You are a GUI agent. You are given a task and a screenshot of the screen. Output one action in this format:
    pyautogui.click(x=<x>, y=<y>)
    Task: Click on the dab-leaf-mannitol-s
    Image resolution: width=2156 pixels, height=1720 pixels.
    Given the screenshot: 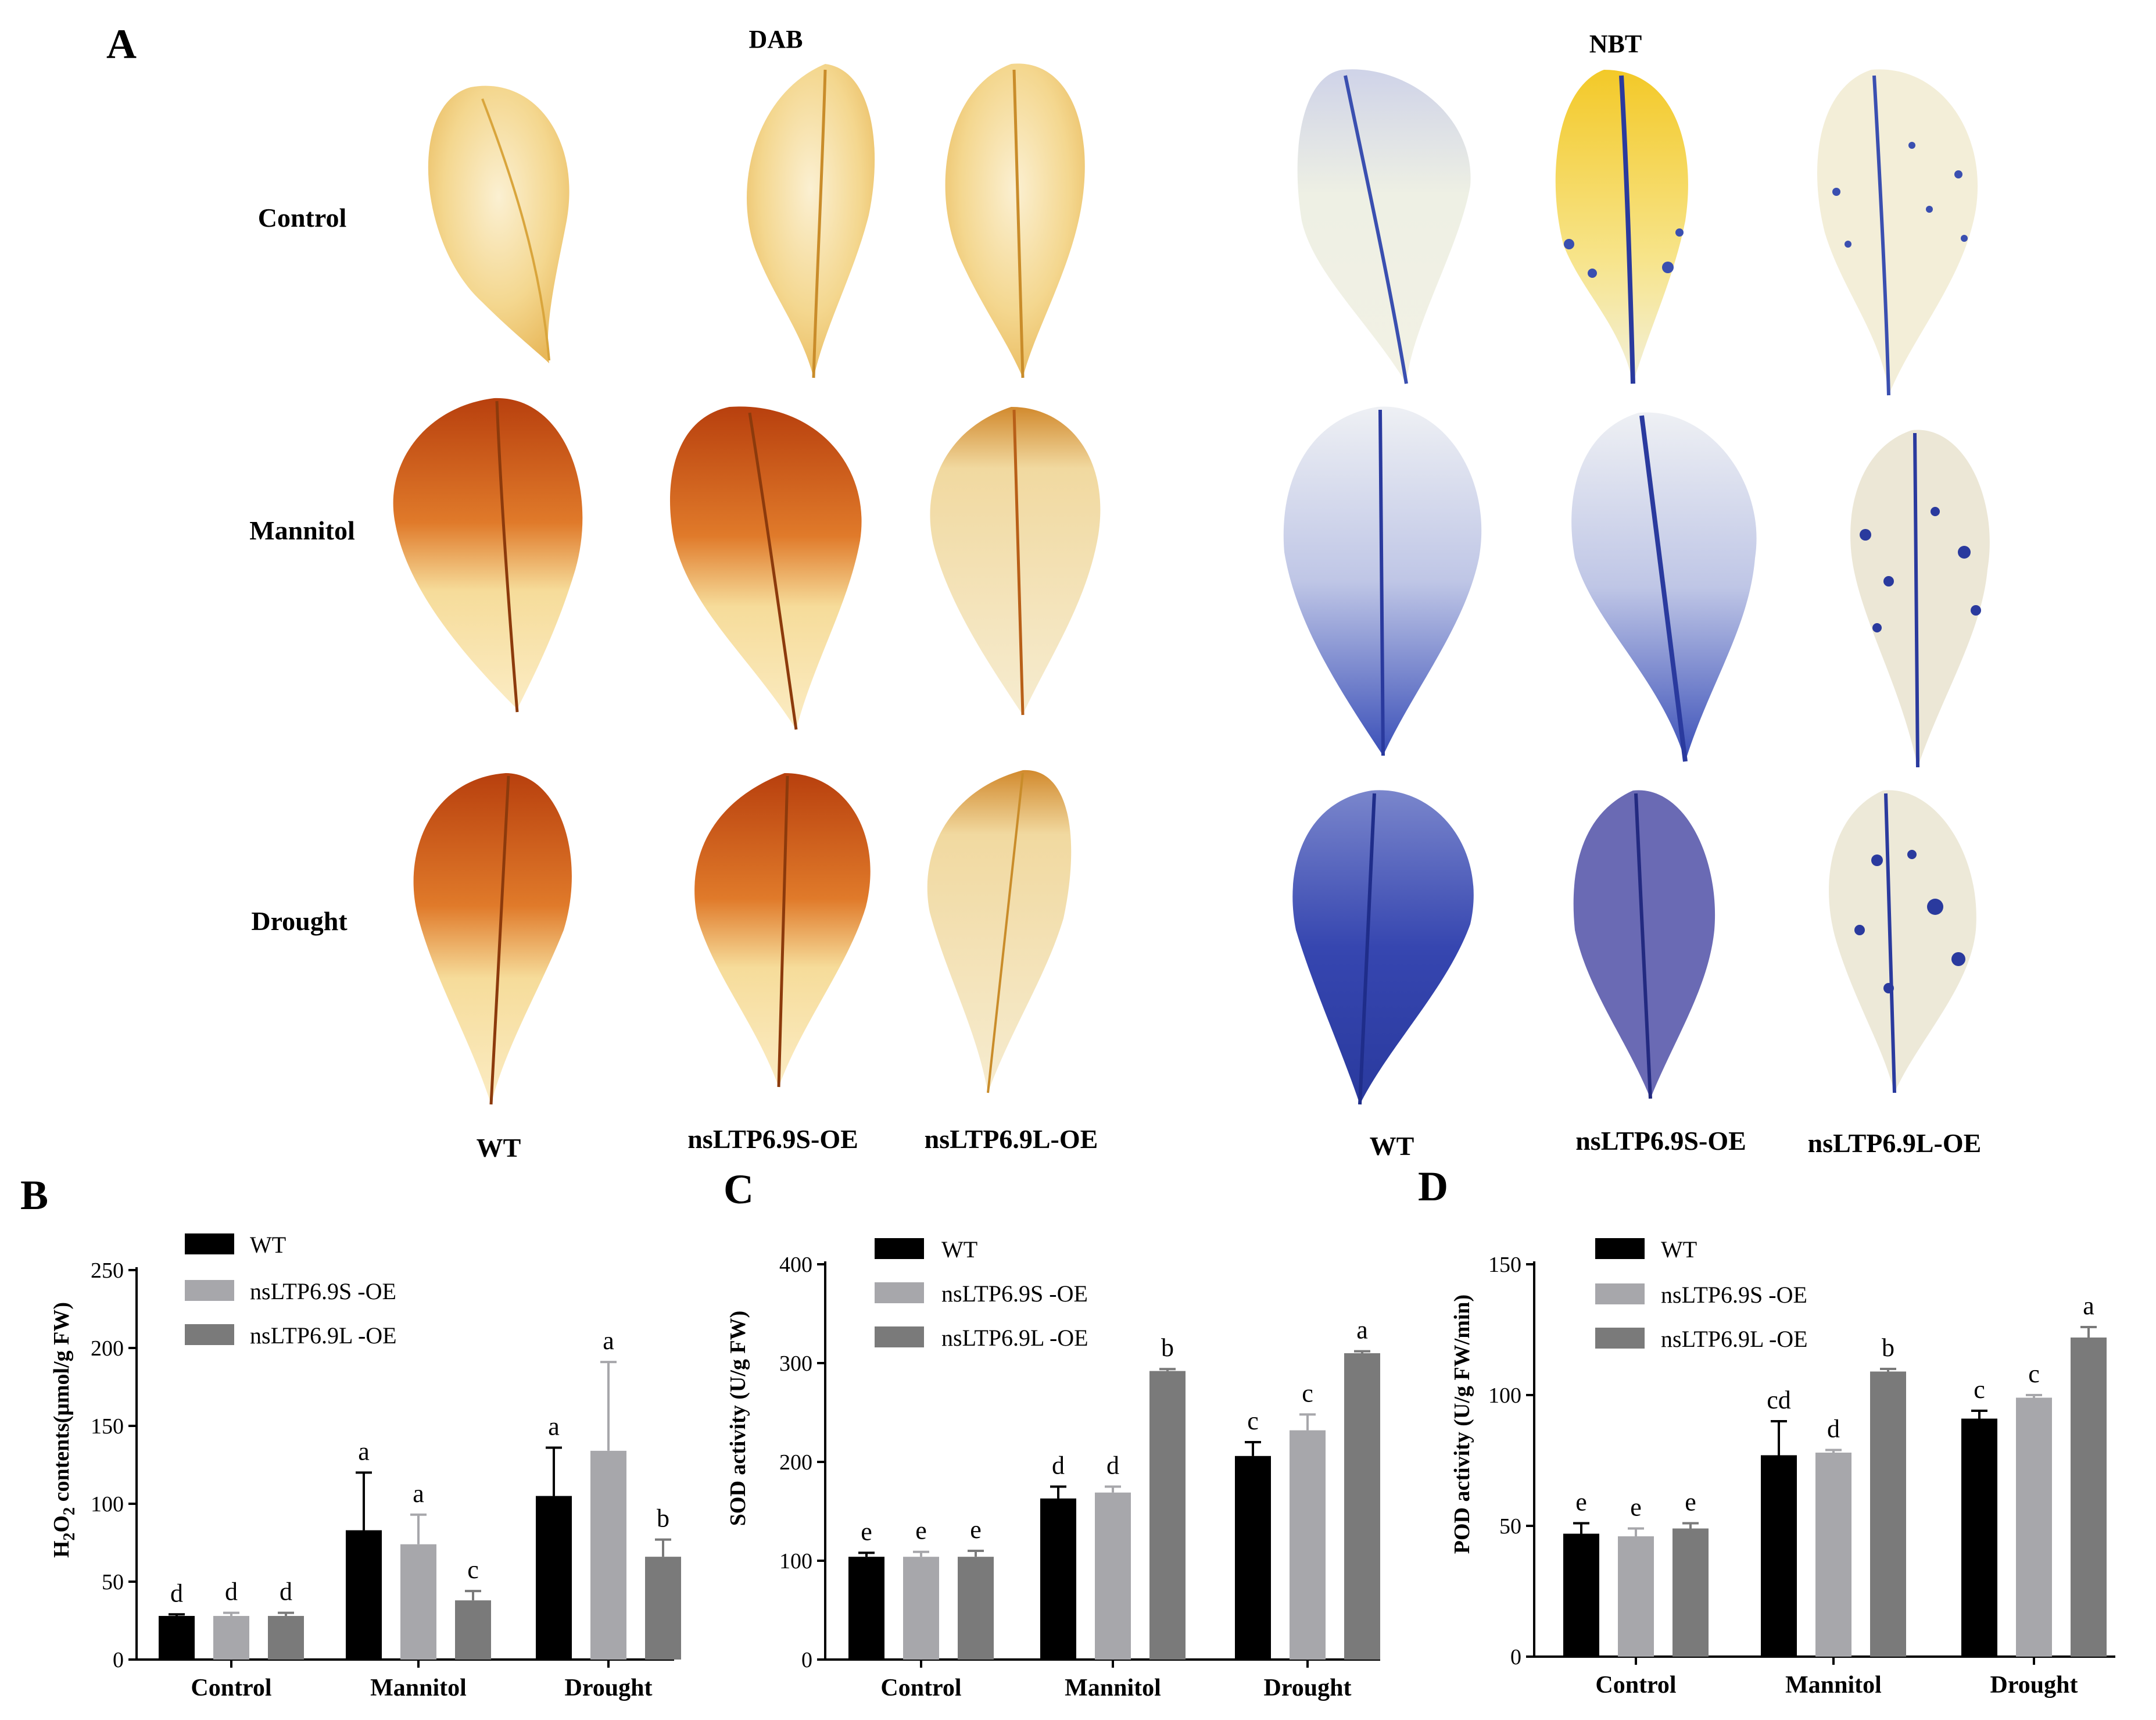 What is the action you would take?
    pyautogui.click(x=765, y=568)
    